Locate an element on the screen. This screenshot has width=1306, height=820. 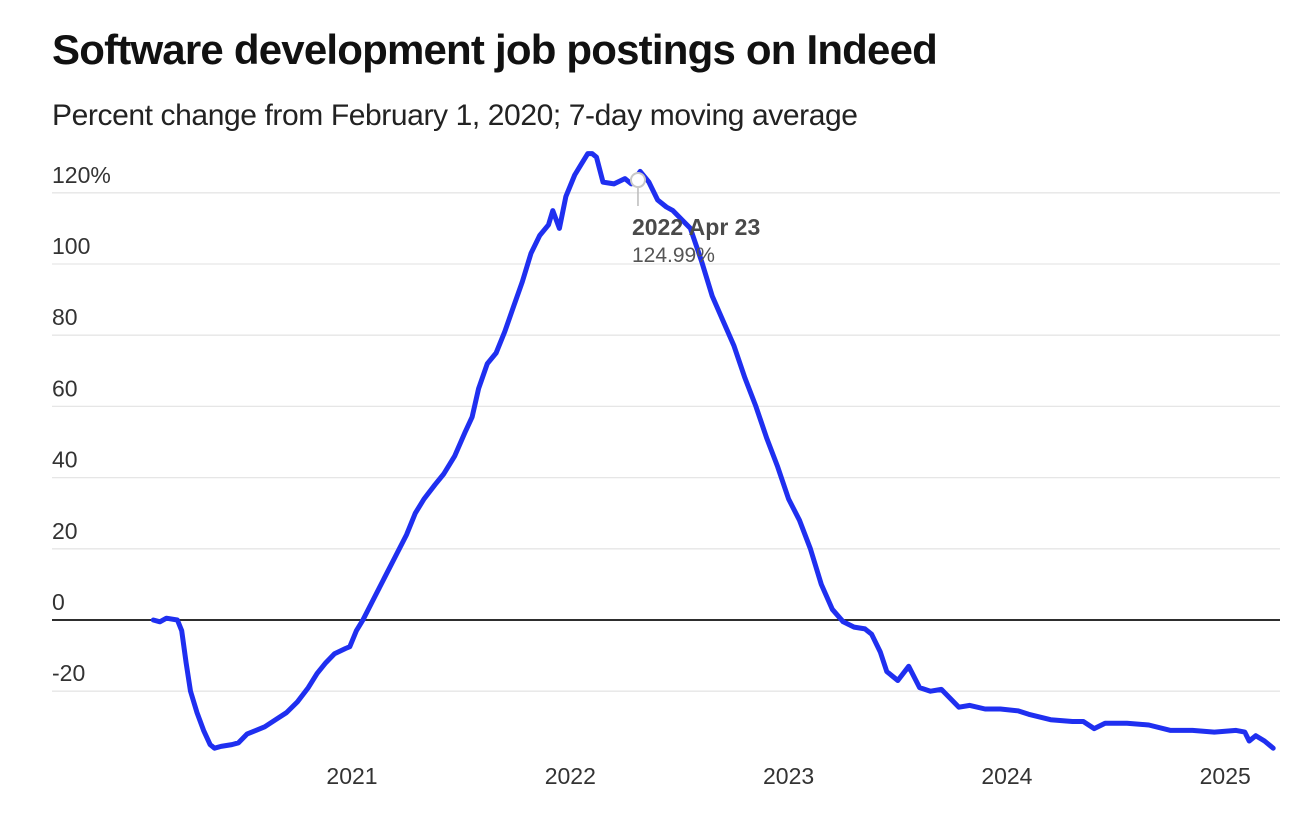
tooltip-marker is located at coordinates (637, 180).